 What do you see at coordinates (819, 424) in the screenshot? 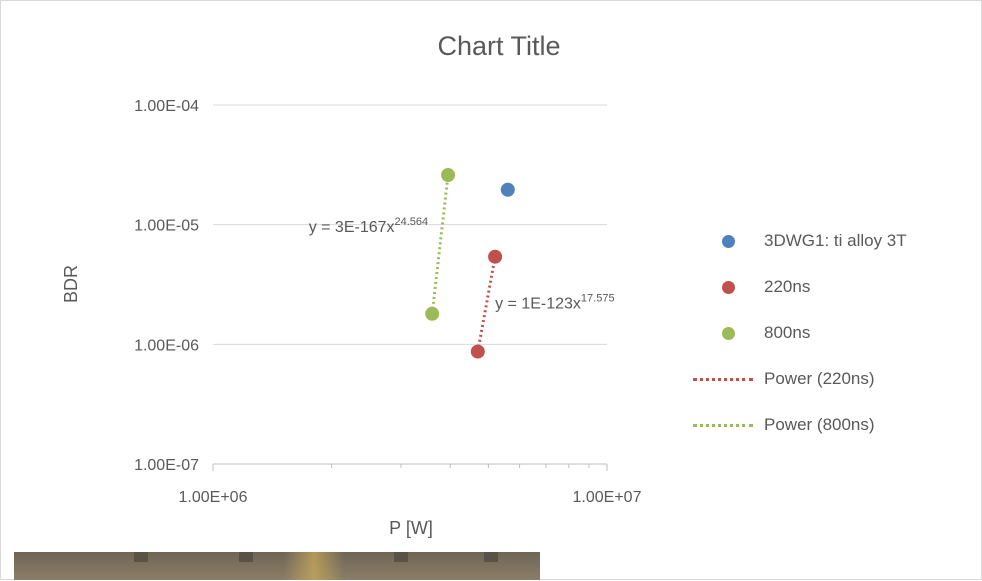
I see `legend-label-power-800ns: Power (800ns)` at bounding box center [819, 424].